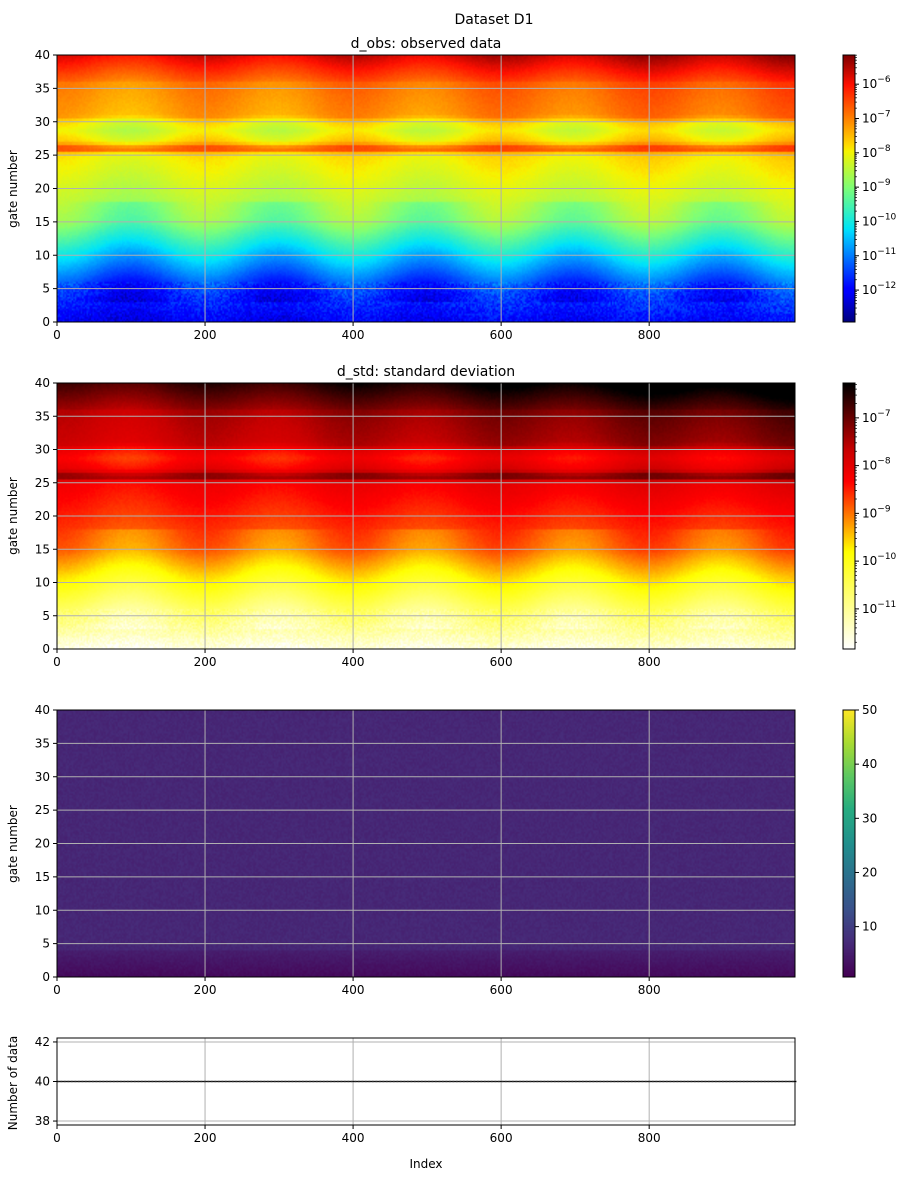  Describe the element at coordinates (426, 1081) in the screenshot. I see `axes-frame` at that location.